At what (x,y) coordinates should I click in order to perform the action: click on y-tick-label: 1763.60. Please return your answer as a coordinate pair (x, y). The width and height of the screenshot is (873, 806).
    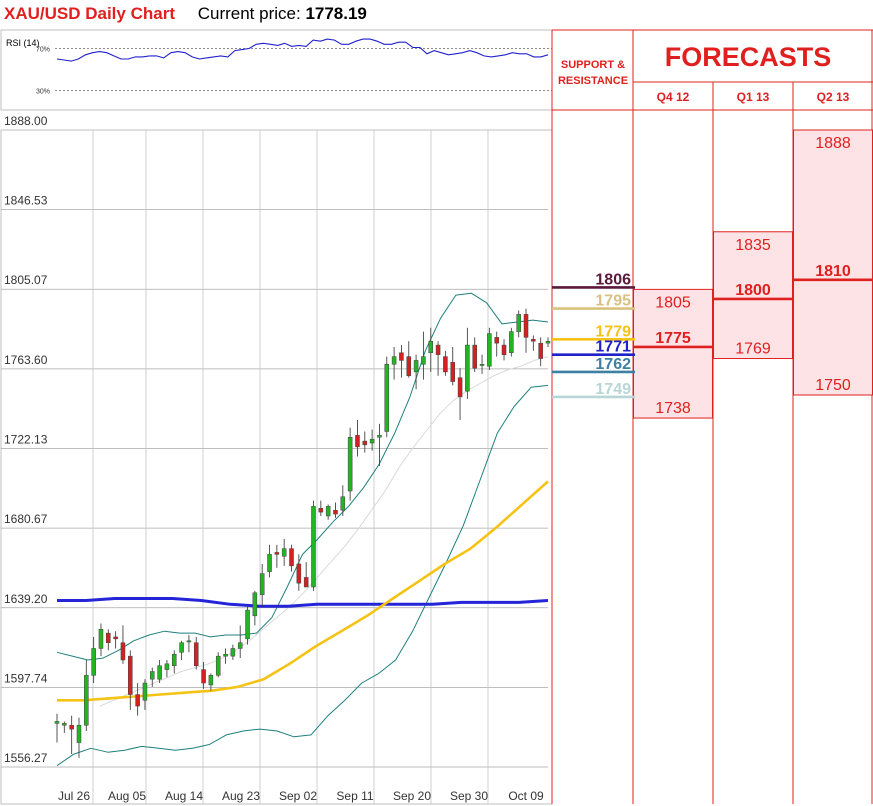
    Looking at the image, I should click on (26, 360).